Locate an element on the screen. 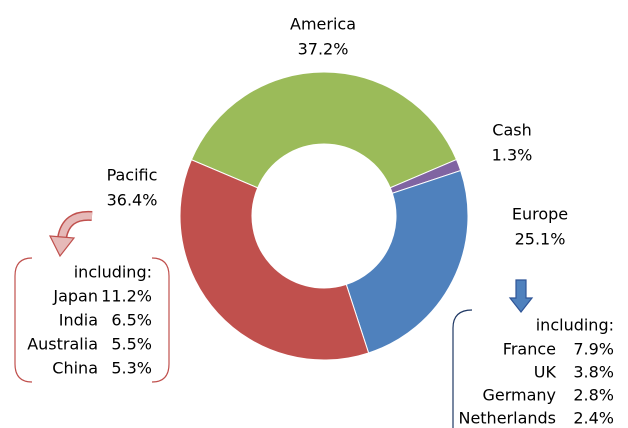 Image resolution: width=628 pixels, height=428 pixels. slice-value-label: 25.1% is located at coordinates (540, 239).